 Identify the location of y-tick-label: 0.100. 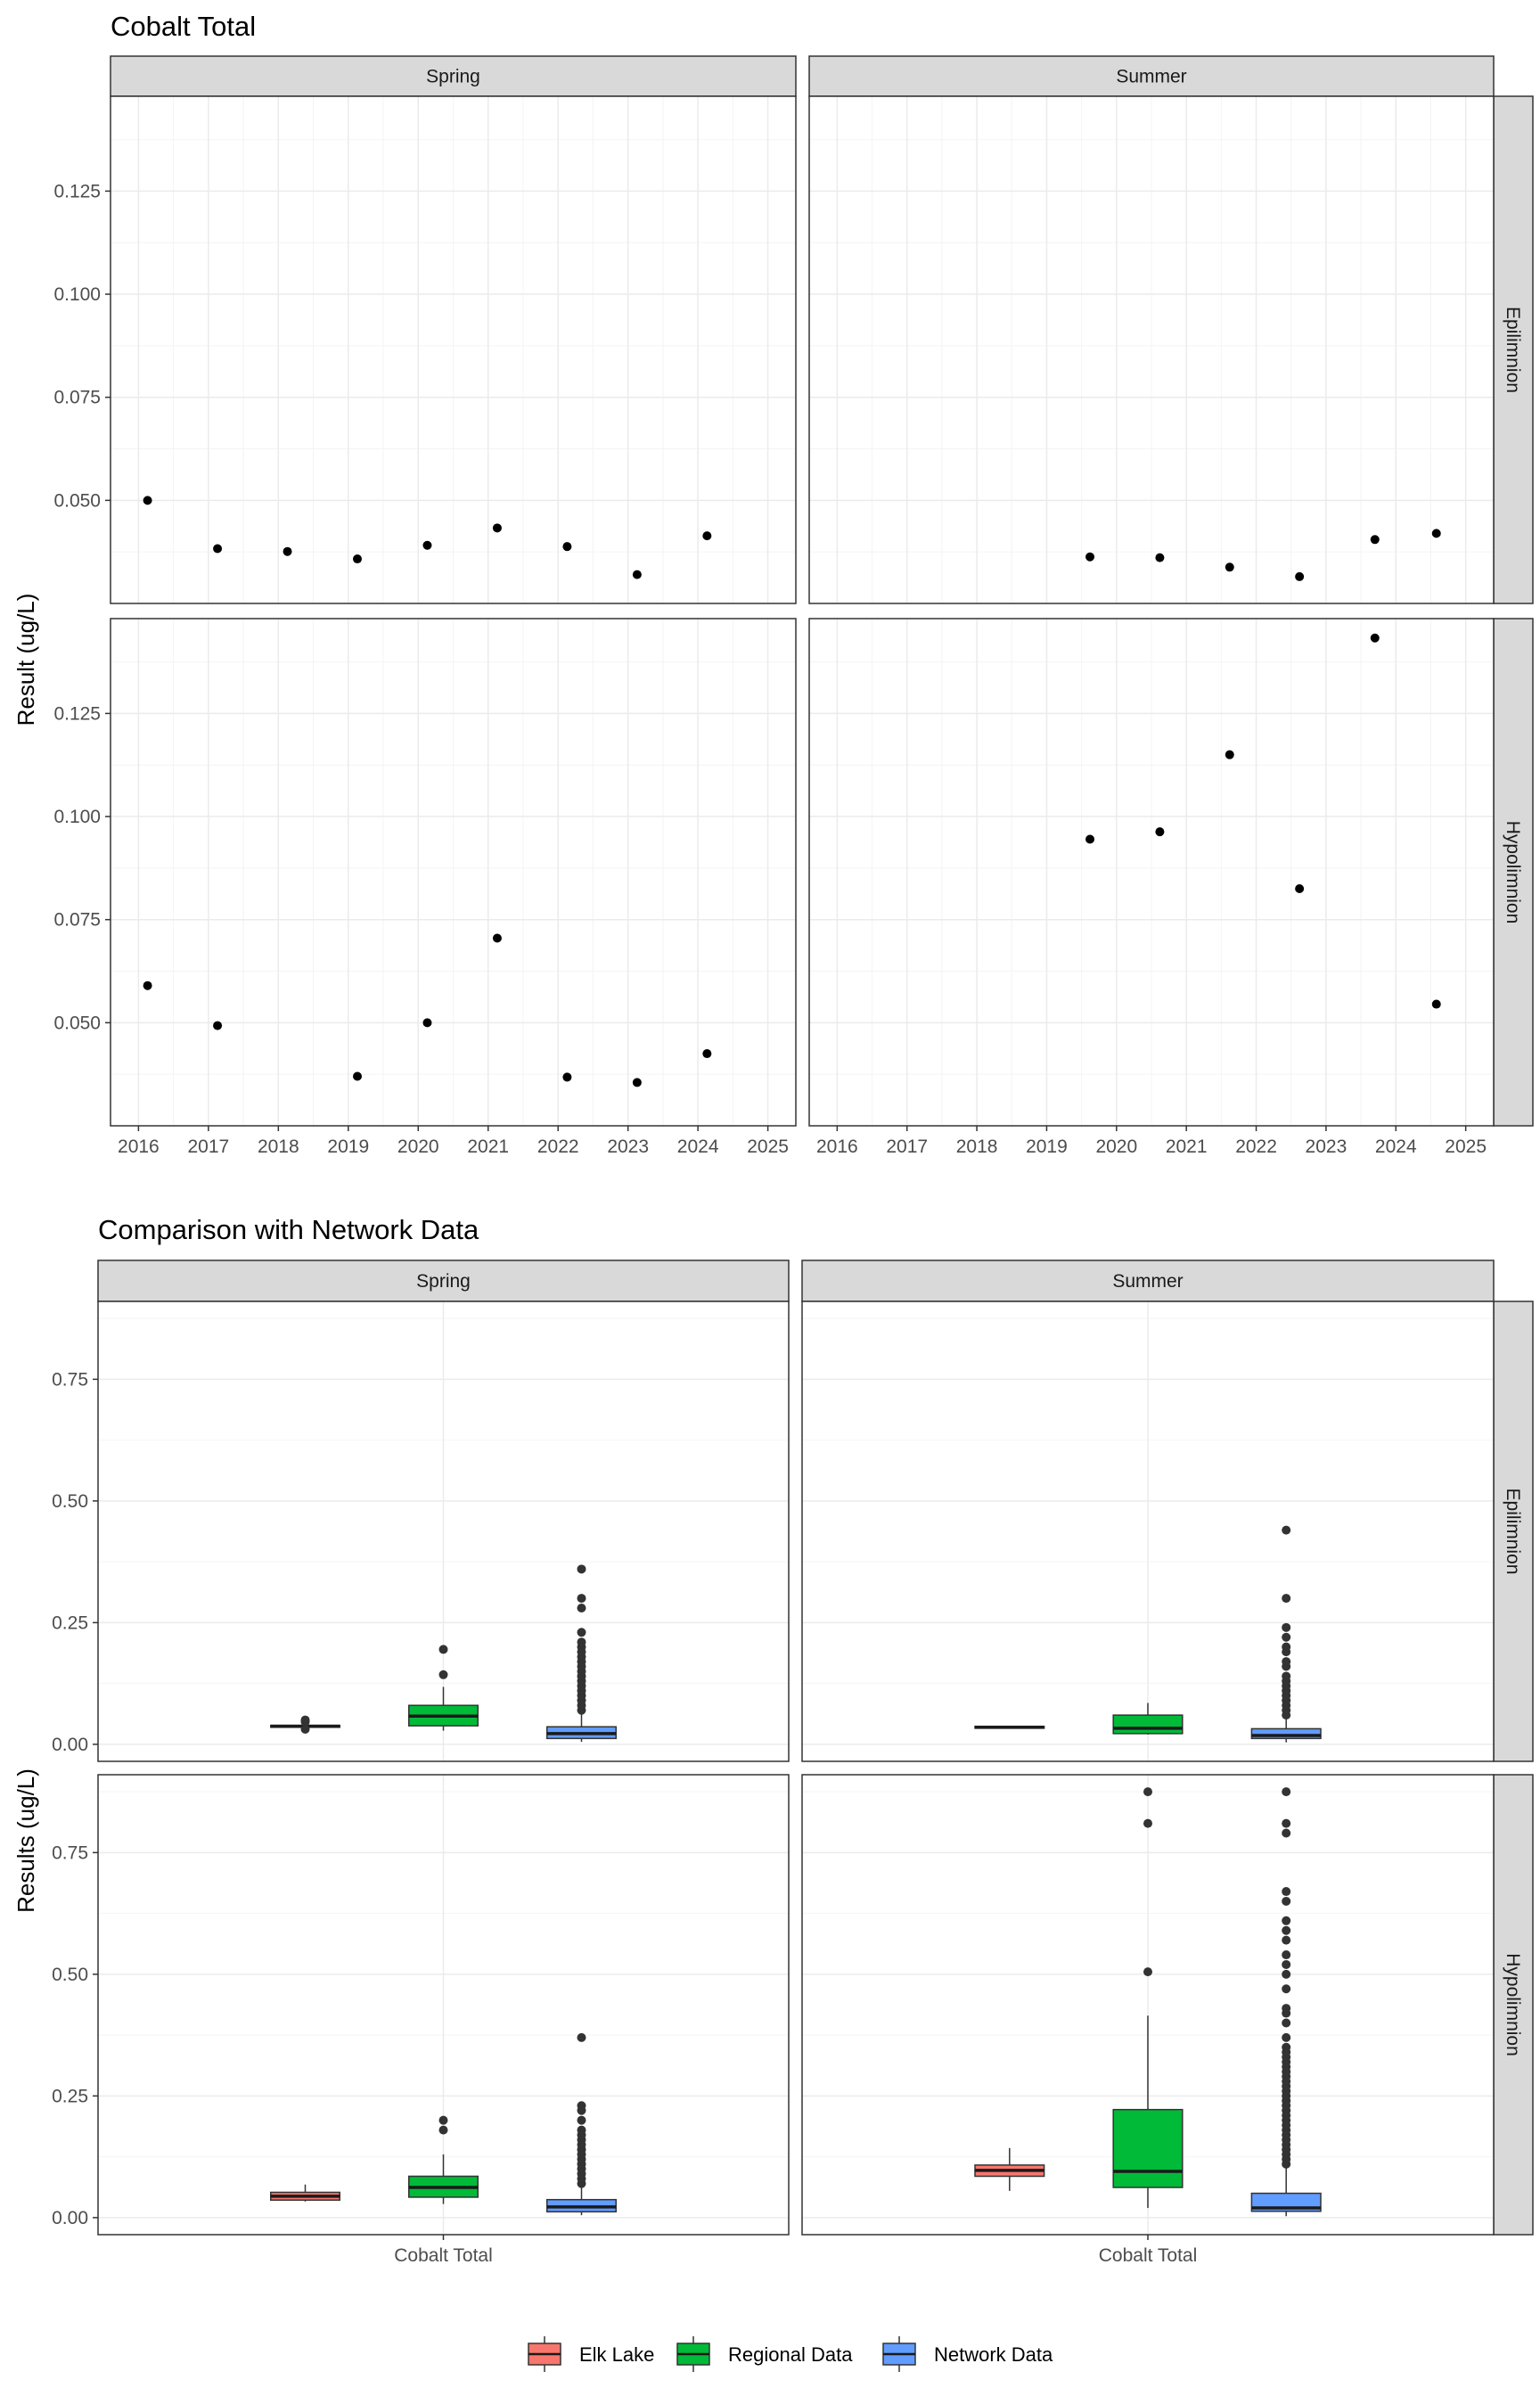
(77, 294).